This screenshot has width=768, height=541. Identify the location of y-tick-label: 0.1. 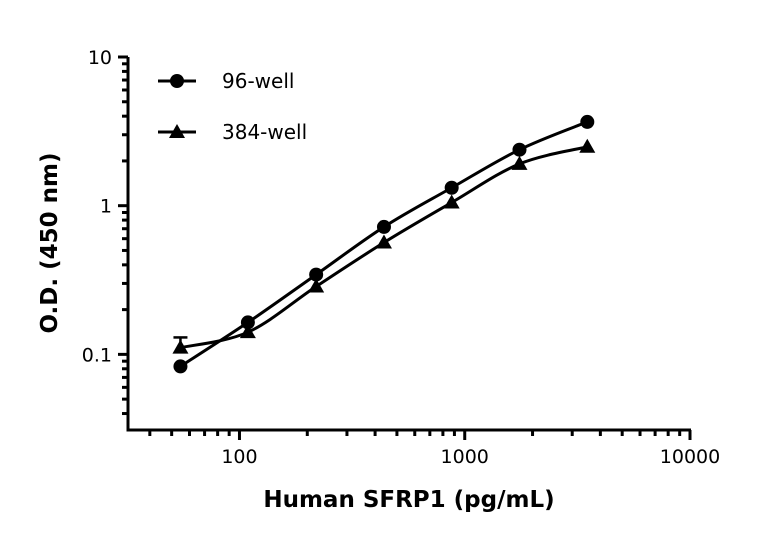
(97, 355).